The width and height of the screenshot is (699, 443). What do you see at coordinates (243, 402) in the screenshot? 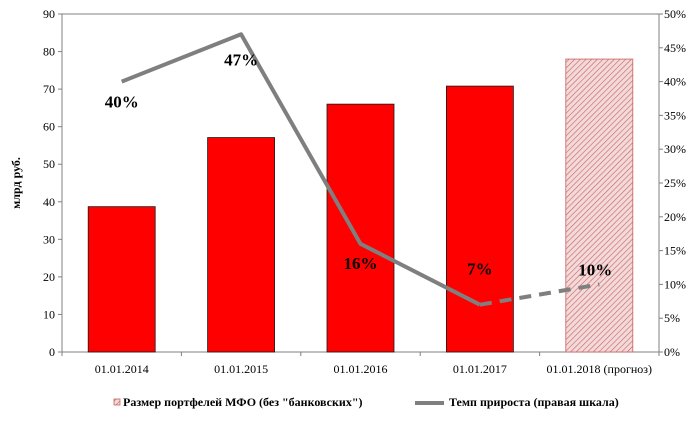
I see `legend-bar-label: Размер портфелей МФО (без "банковских")` at bounding box center [243, 402].